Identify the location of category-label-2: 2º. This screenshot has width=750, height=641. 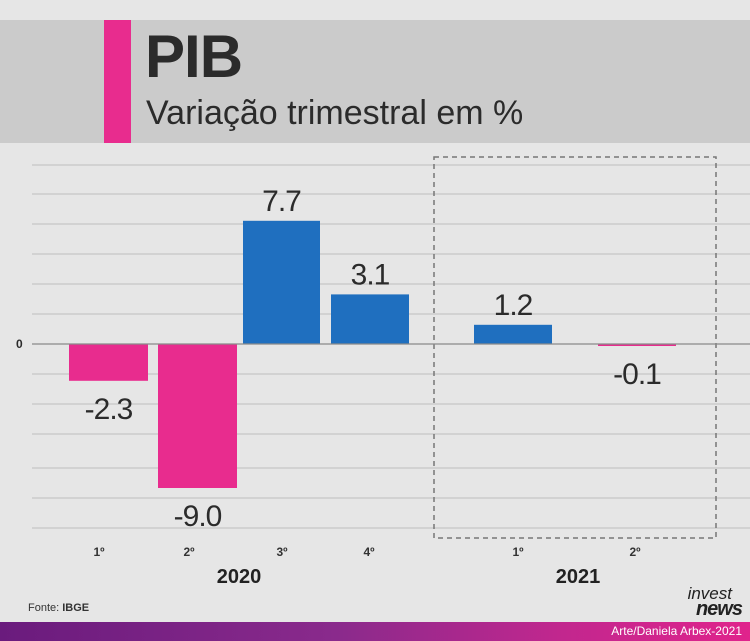
(189, 552).